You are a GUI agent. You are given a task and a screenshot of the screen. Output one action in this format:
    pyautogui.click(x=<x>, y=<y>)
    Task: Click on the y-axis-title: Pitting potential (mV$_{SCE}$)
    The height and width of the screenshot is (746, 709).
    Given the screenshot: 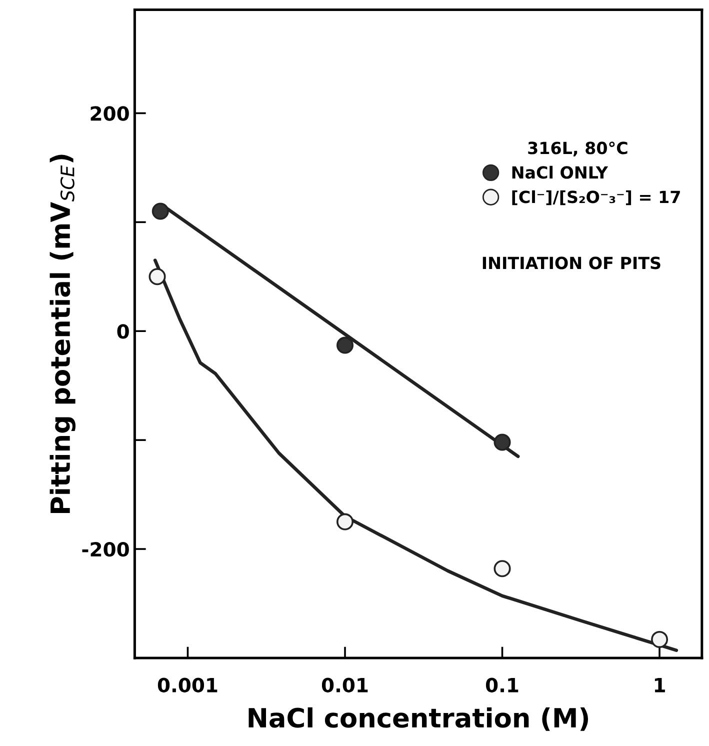 What is the action you would take?
    pyautogui.click(x=63, y=333)
    